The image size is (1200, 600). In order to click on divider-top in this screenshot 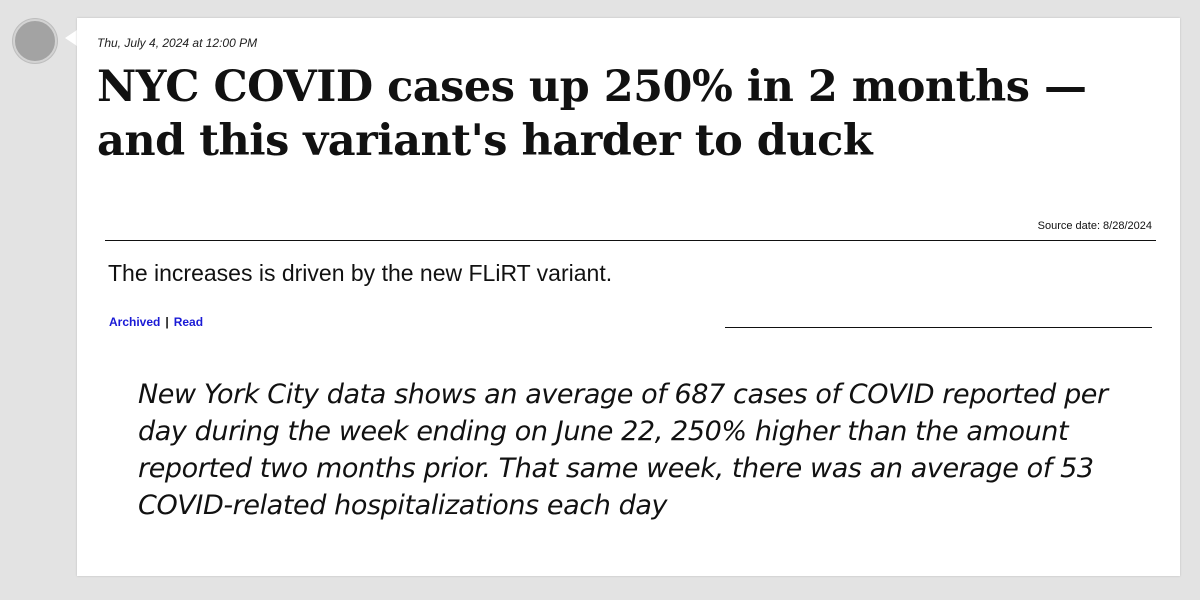, I will do `click(630, 240)`.